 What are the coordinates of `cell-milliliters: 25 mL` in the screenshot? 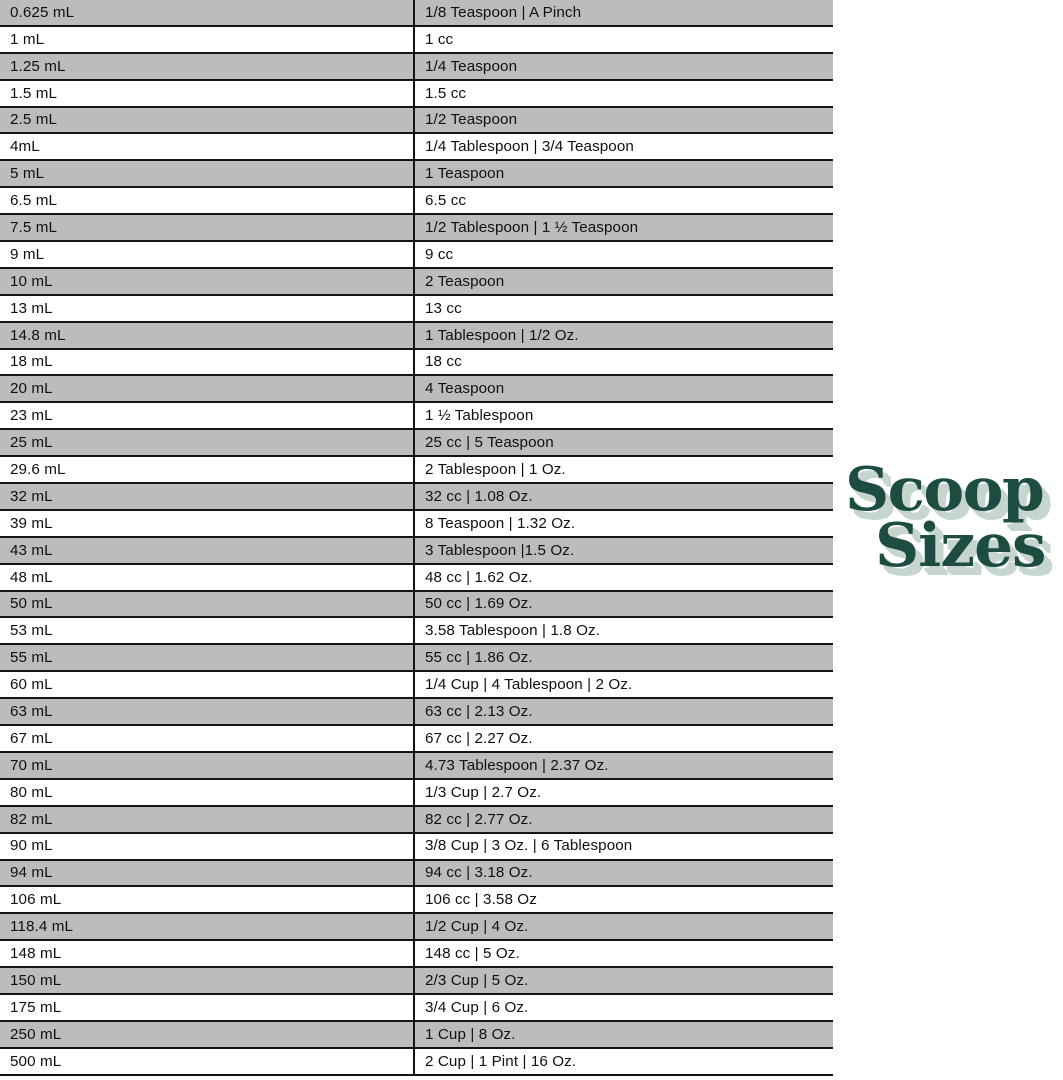 It's located at (207, 443).